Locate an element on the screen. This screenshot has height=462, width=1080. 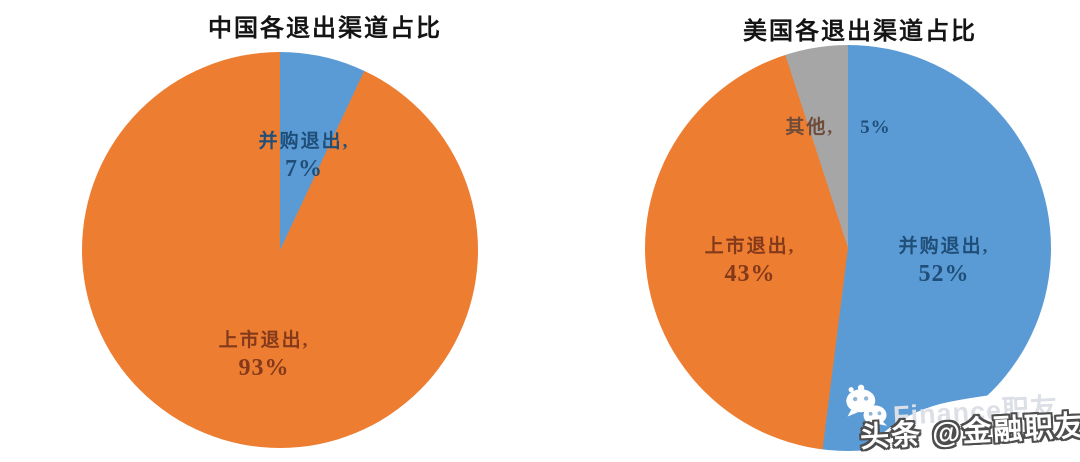
chart-title-usa: 美国各退出渠道占比 is located at coordinates (860, 32).